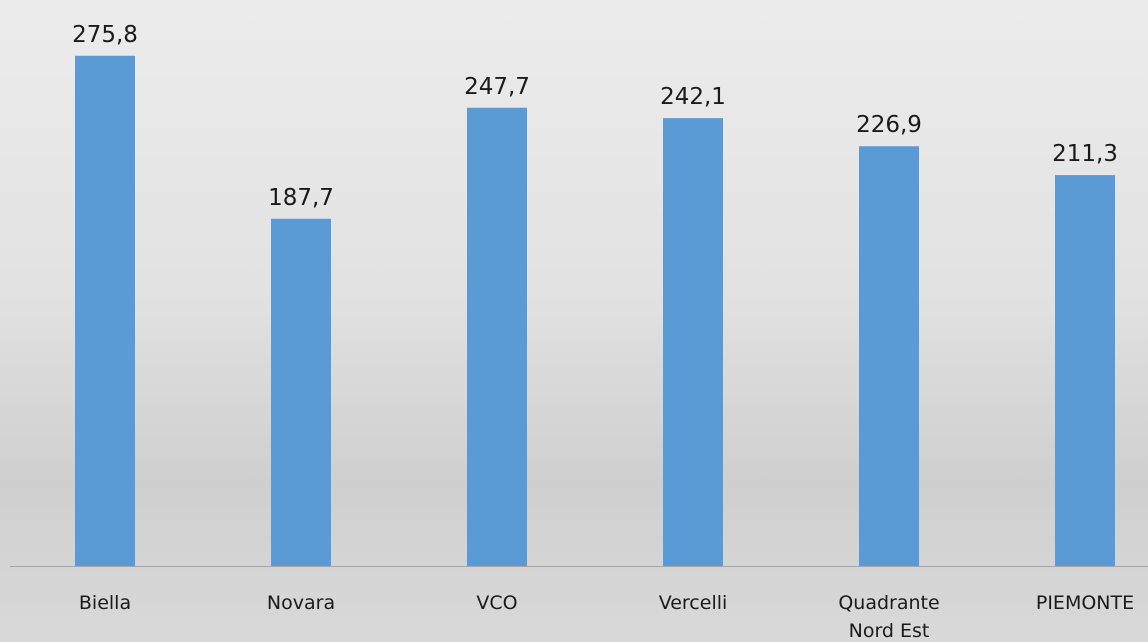 This screenshot has height=642, width=1148. What do you see at coordinates (888, 617) in the screenshot?
I see `x-tick-label: Quadrante Nord Est` at bounding box center [888, 617].